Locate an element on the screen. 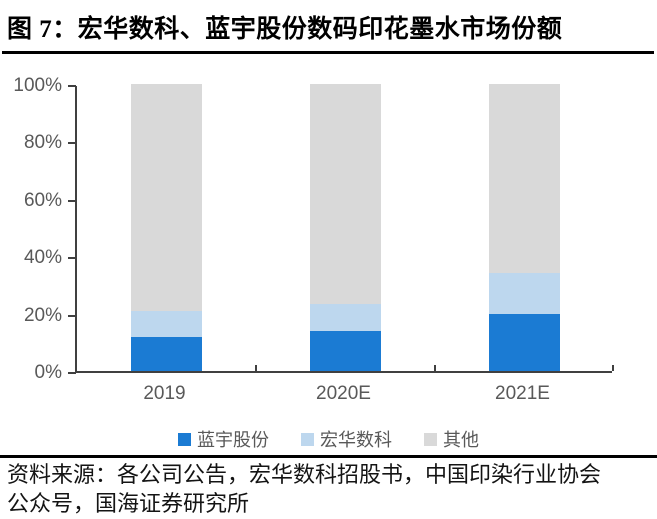  chart-legend: 蓝宇股份 宏华数科 其他 is located at coordinates (328, 439).